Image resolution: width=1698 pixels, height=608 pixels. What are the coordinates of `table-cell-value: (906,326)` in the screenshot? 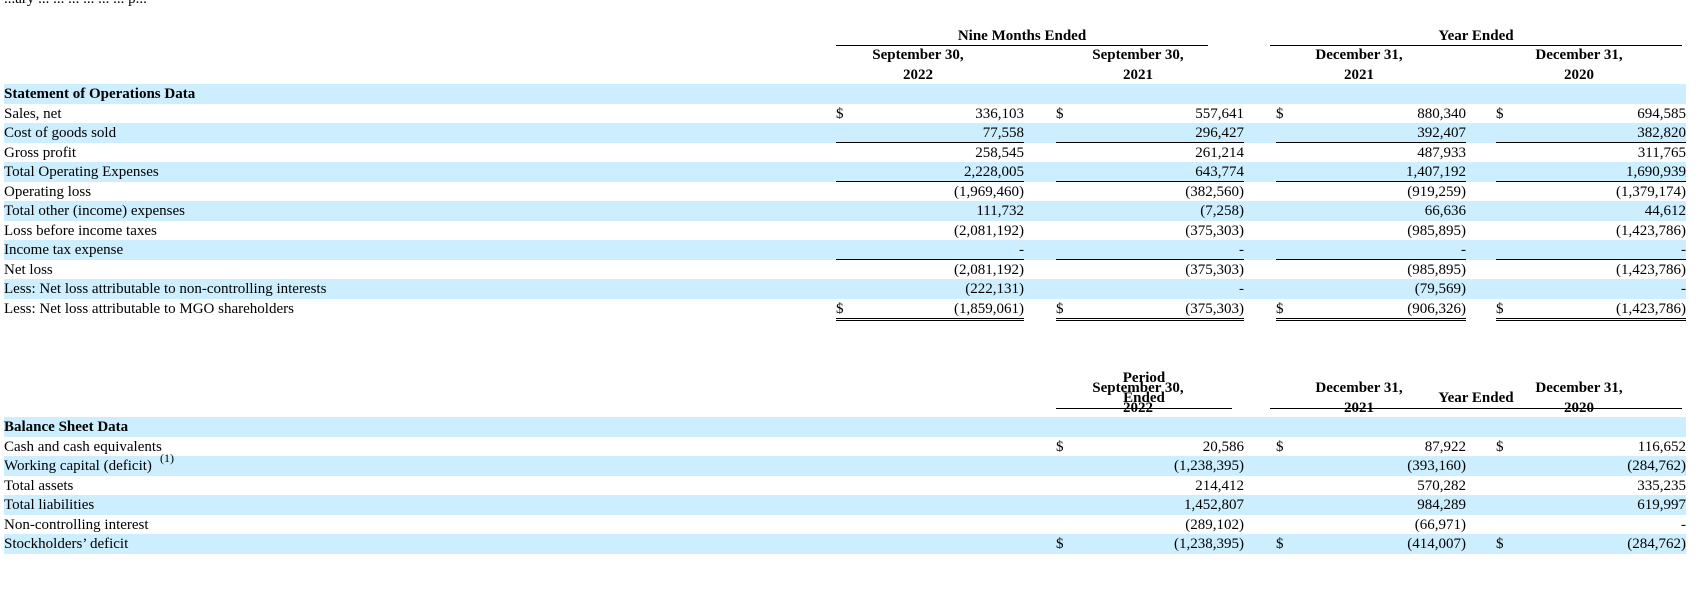 It's located at (1436, 308).